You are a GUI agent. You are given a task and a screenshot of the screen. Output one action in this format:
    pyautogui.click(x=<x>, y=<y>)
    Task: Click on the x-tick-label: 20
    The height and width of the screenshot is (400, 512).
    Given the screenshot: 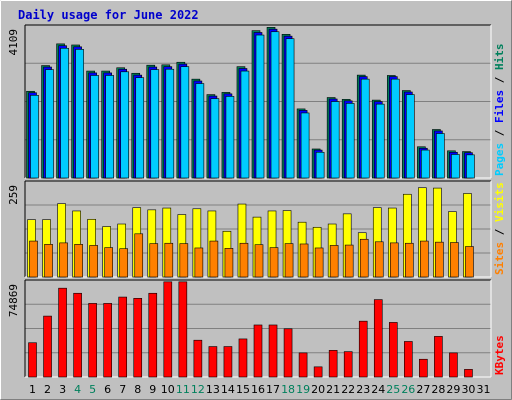 What is the action you would take?
    pyautogui.click(x=318, y=389)
    